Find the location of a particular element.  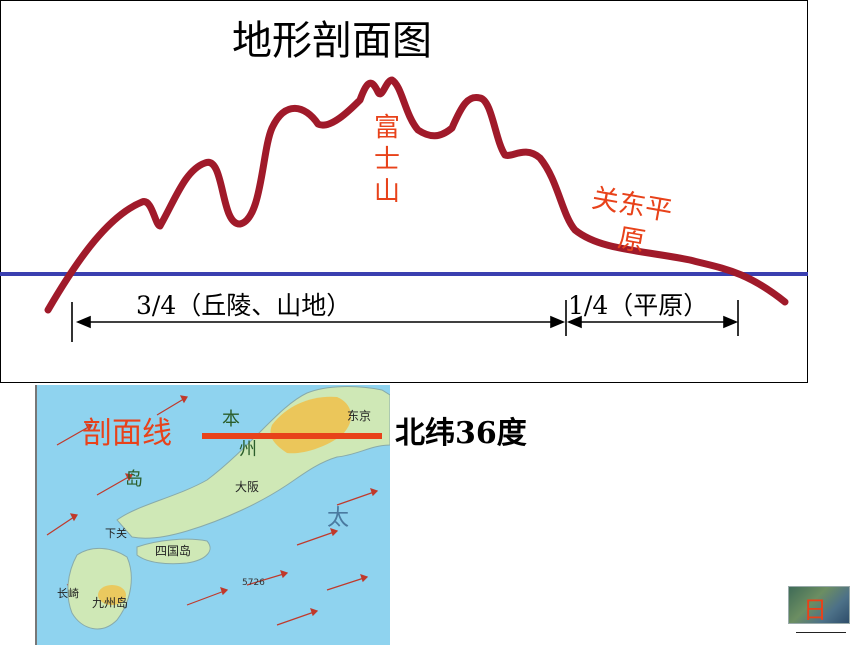

map-label-dao: 岛 is located at coordinates (134, 479).